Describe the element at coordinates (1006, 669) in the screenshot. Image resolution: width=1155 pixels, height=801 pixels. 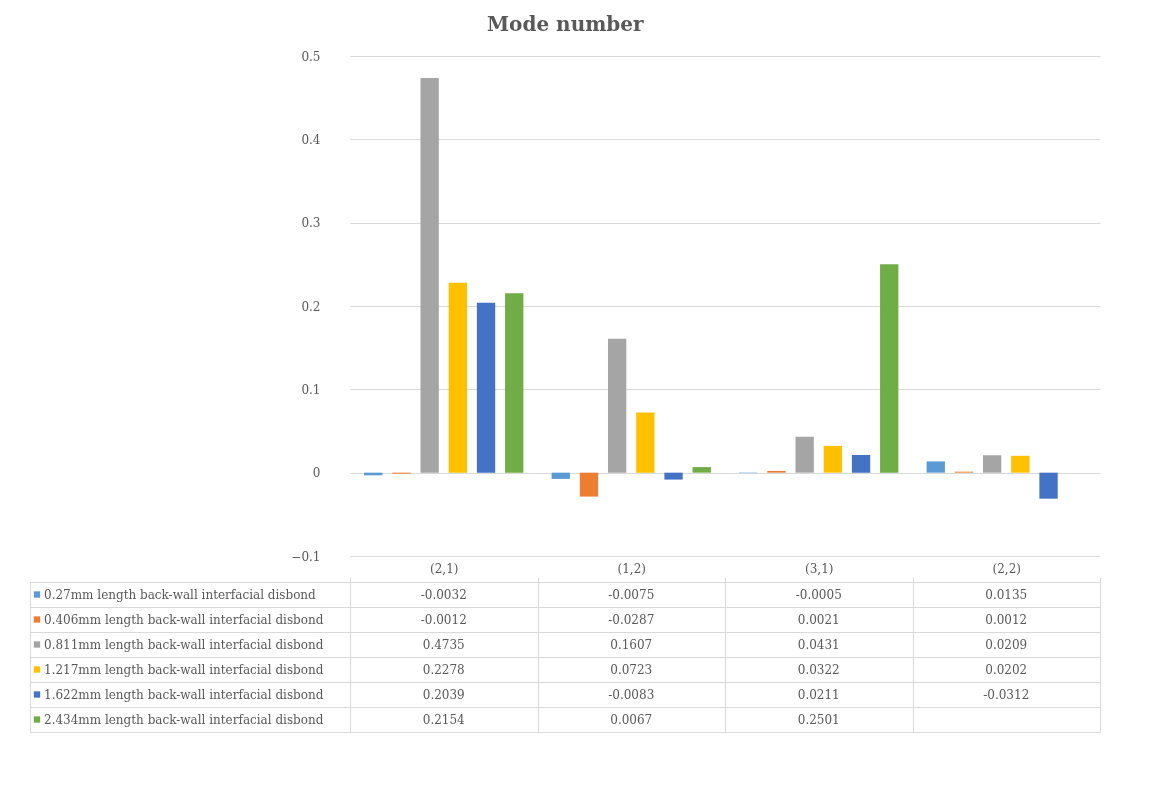
I see `data-label: 0.0202` at that location.